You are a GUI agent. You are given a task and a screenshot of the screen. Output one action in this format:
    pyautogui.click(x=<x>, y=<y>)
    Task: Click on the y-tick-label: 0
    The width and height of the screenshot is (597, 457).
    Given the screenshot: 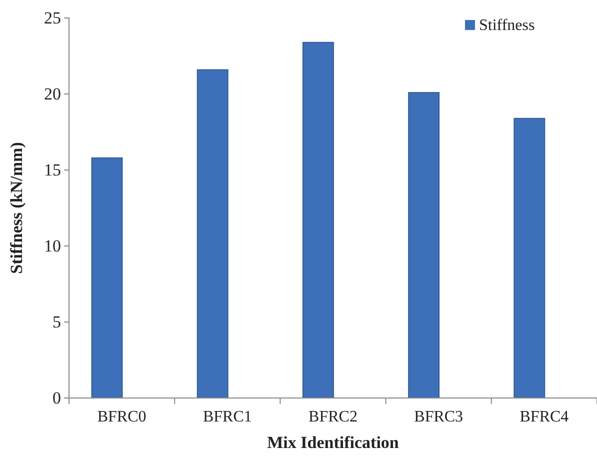 What is the action you would take?
    pyautogui.click(x=56, y=398)
    